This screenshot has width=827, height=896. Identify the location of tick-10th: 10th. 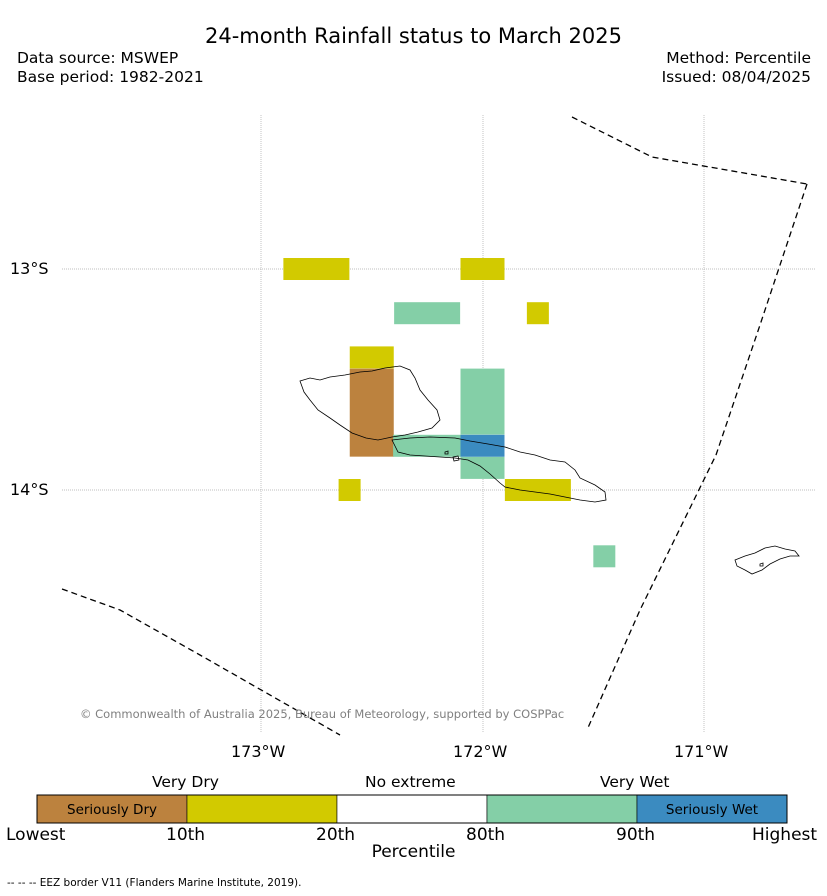
(186, 835).